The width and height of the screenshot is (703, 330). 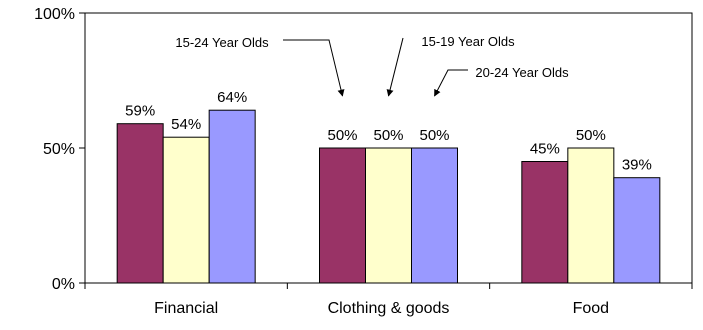 What do you see at coordinates (222, 42) in the screenshot?
I see `annotation-label: 15-24 Year Olds` at bounding box center [222, 42].